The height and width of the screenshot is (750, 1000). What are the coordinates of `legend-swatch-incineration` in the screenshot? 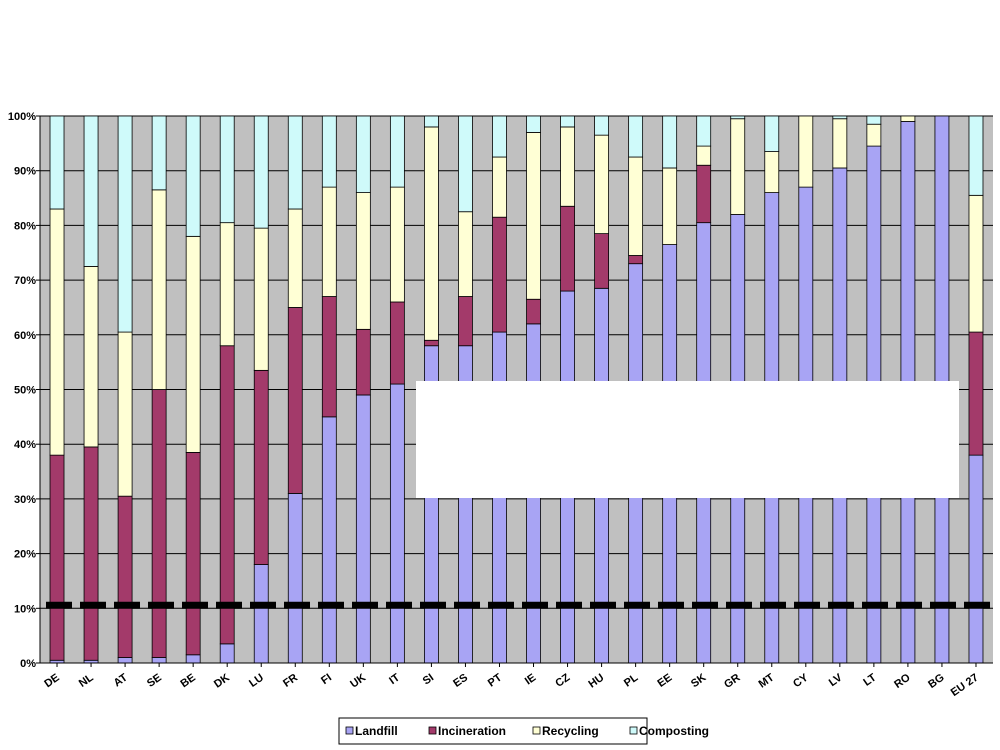 It's located at (432, 730).